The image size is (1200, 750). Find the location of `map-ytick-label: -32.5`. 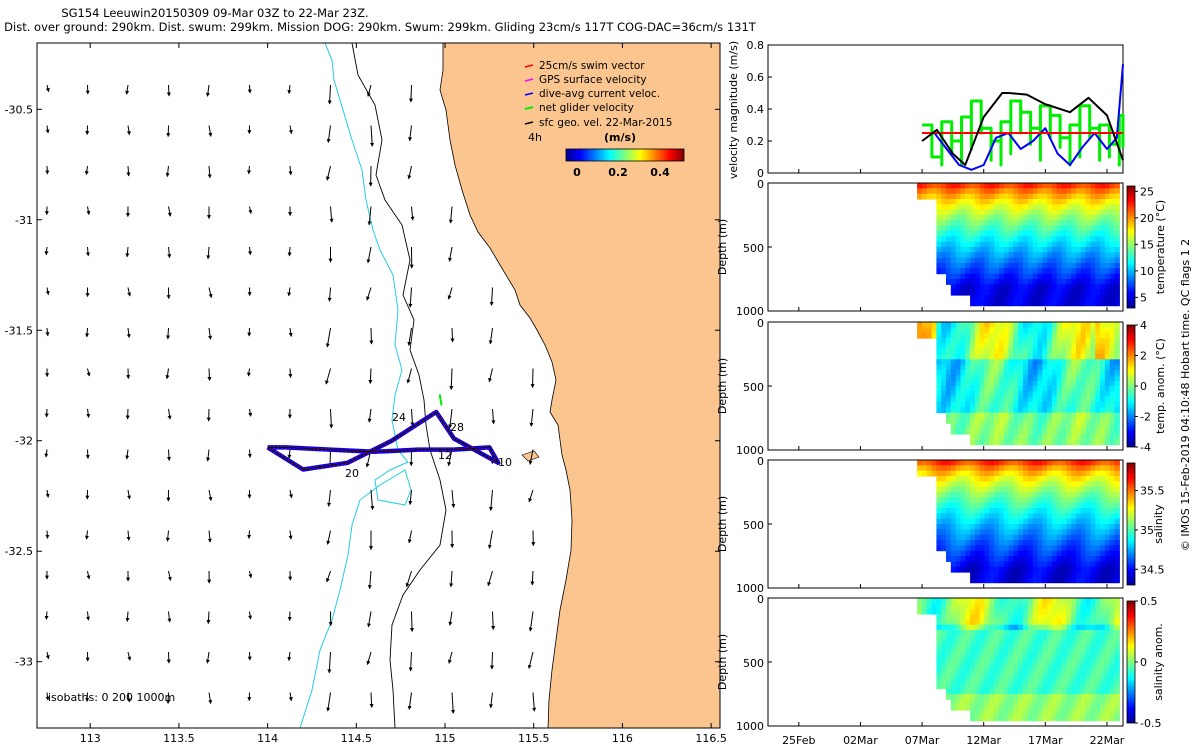

map-ytick-label: -32.5 is located at coordinates (19, 551).